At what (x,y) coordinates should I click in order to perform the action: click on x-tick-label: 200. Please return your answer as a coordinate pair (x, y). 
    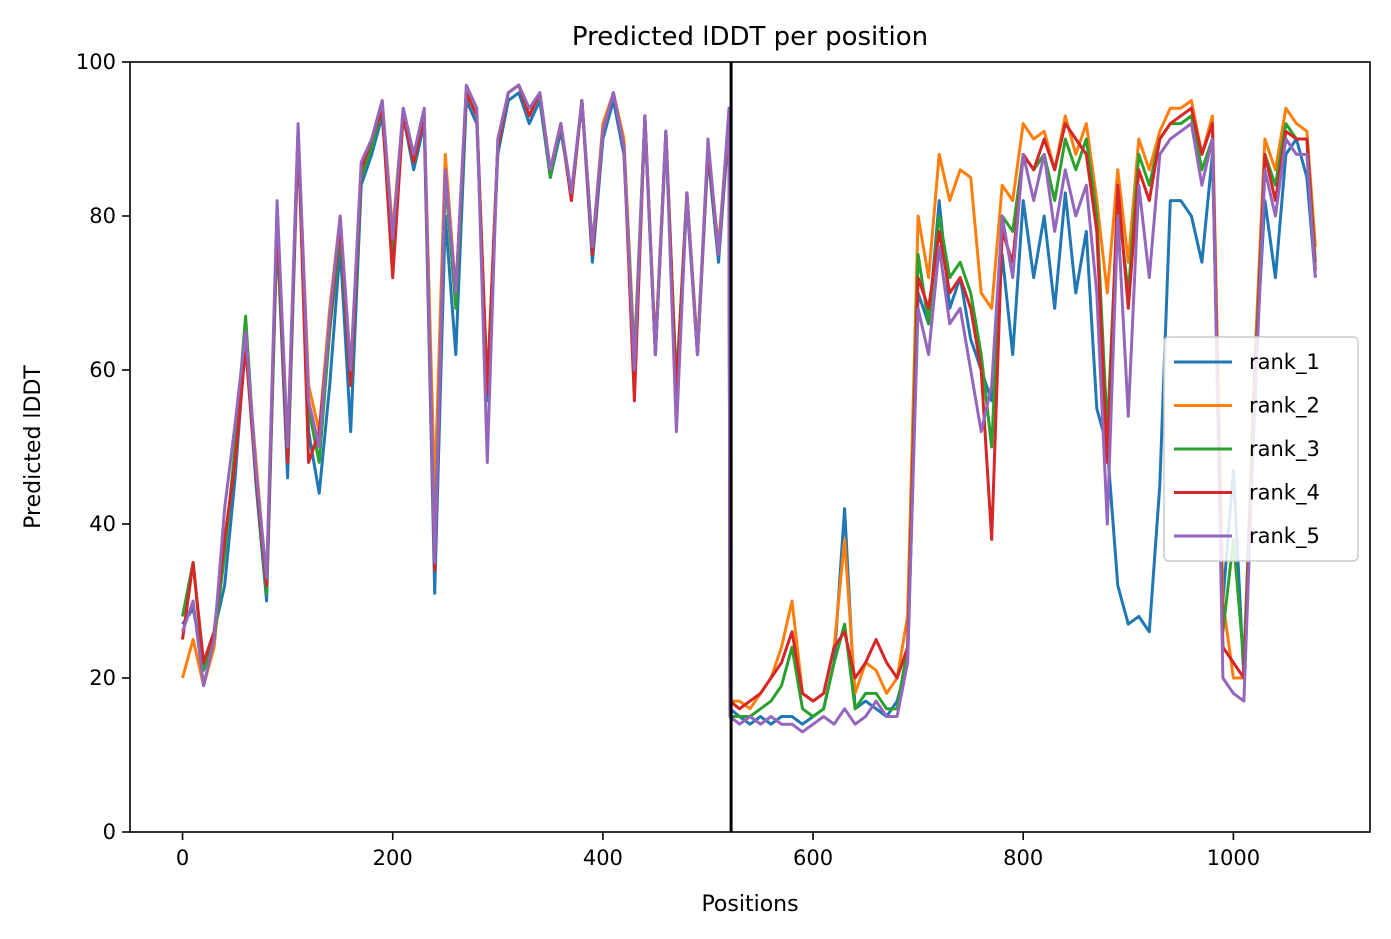
    Looking at the image, I should click on (393, 858).